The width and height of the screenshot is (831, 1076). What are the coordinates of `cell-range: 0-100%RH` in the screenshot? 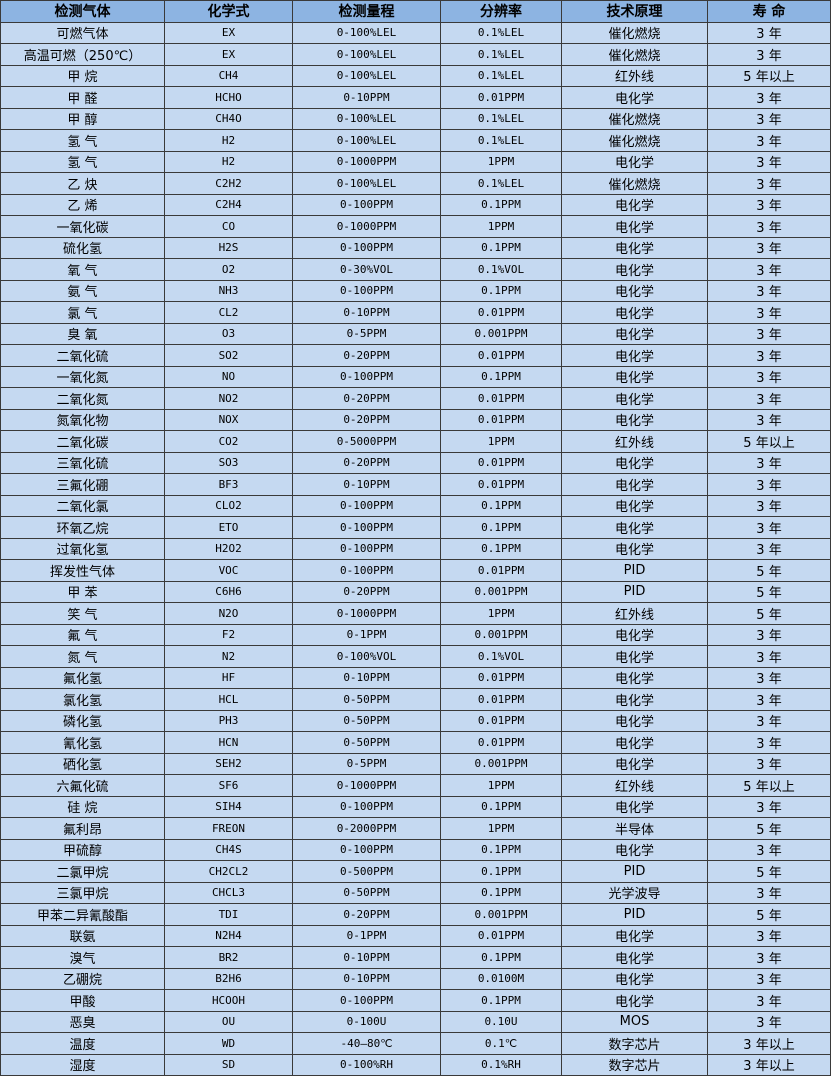 It's located at (366, 1064).